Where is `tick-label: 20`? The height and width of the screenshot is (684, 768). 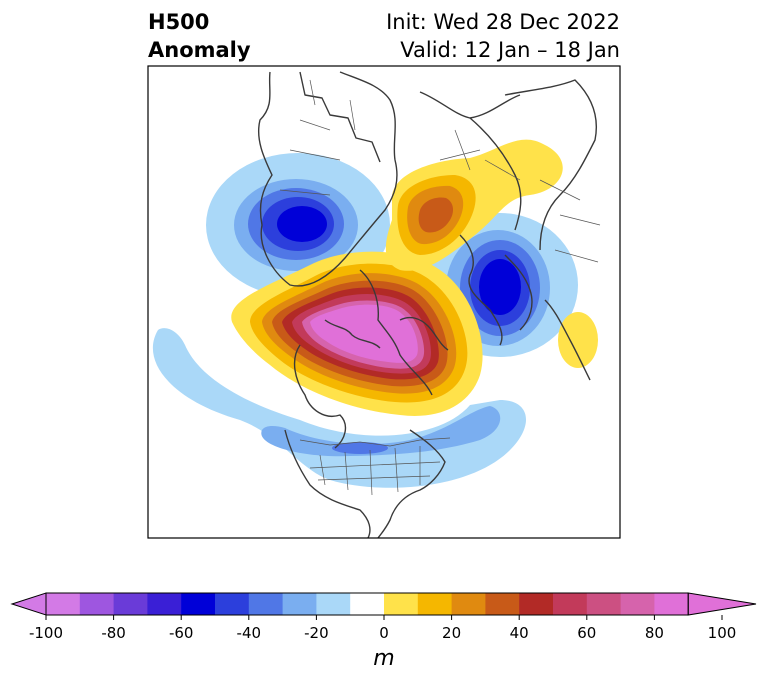 tick-label: 20 is located at coordinates (452, 633).